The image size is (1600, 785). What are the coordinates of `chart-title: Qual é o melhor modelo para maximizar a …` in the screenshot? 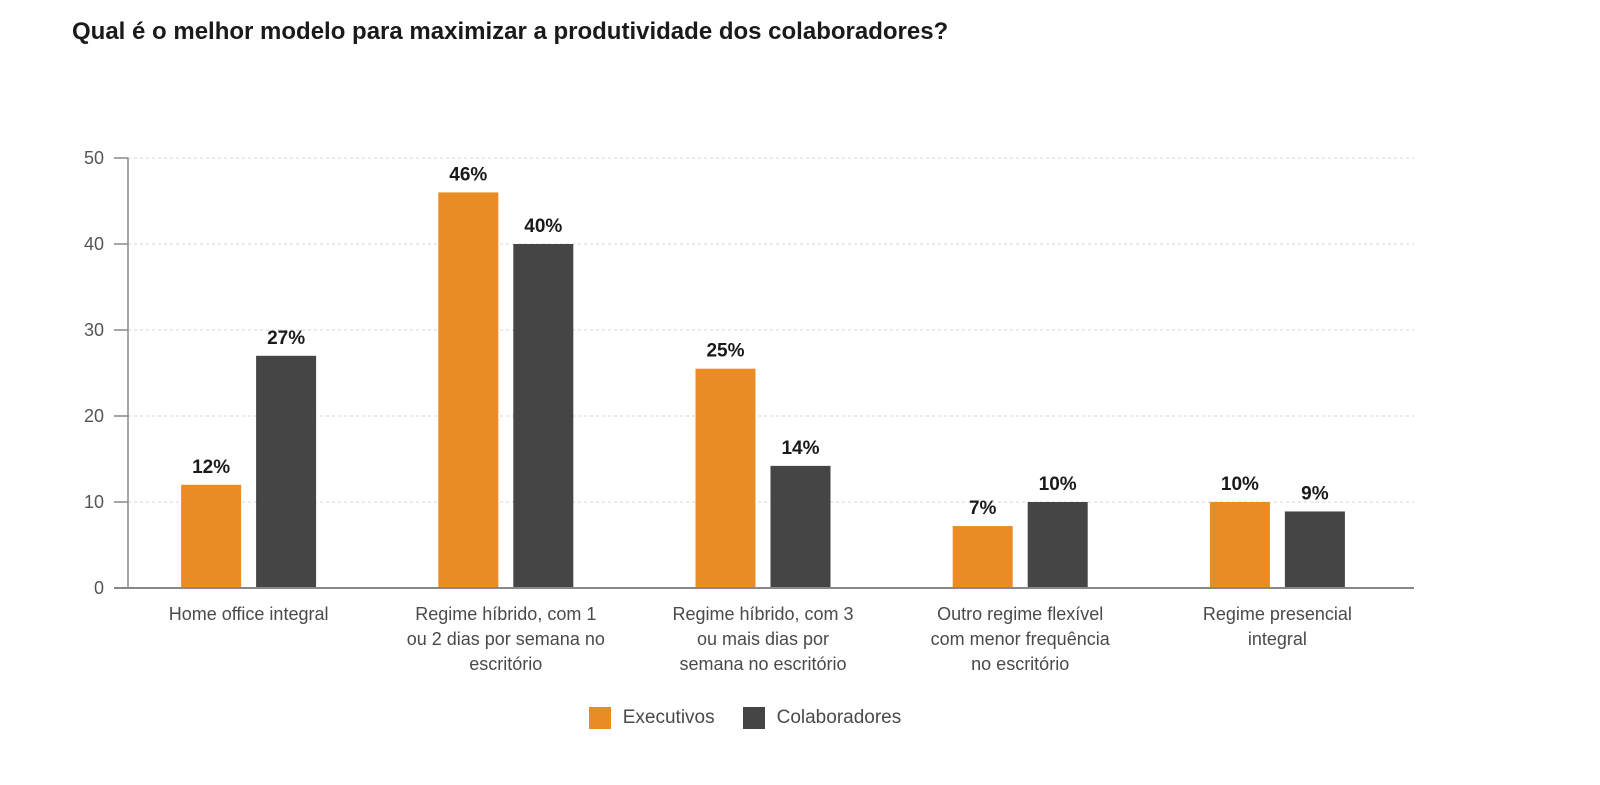 It's located at (510, 31).